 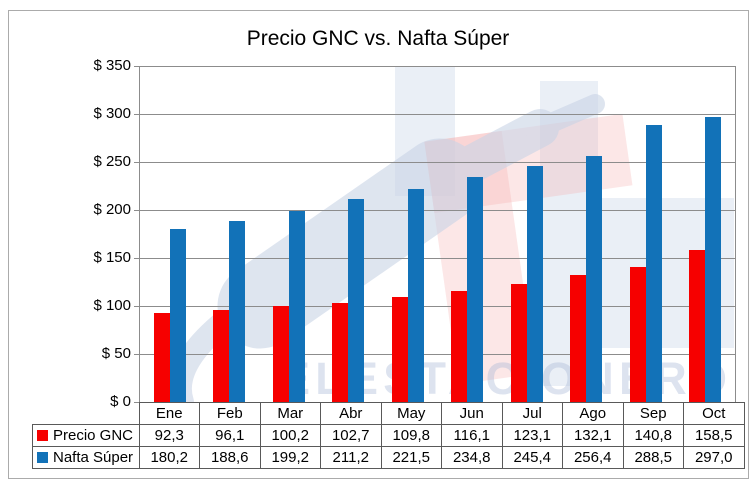 I want to click on value-cell: 123,1, so click(x=532, y=435).